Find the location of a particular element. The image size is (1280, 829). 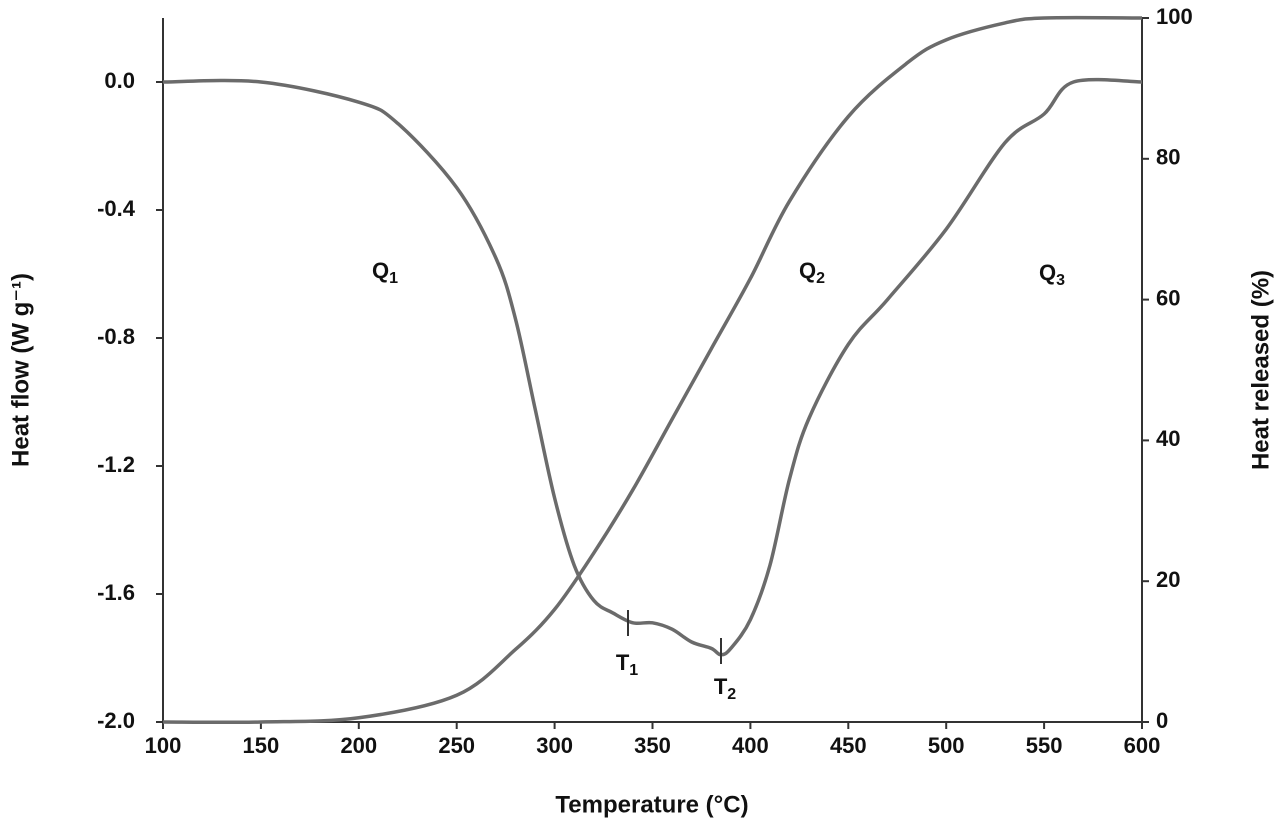

y2-tick-label: 0 is located at coordinates (1162, 720).